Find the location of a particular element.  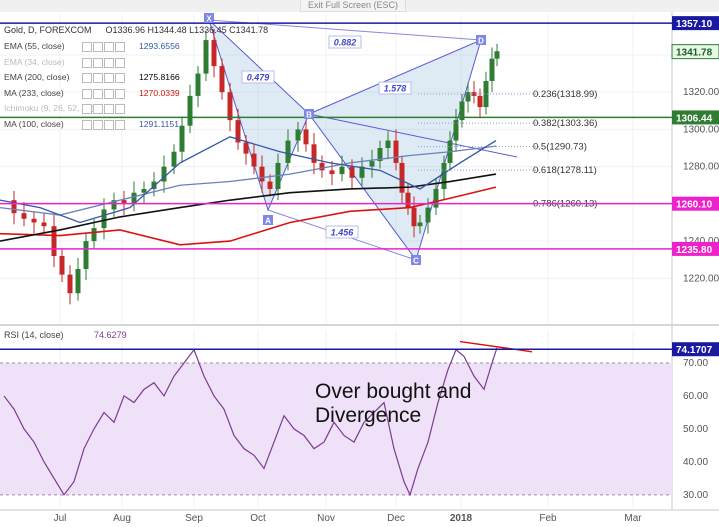

key-level-label: 1306.44 is located at coordinates (694, 118).